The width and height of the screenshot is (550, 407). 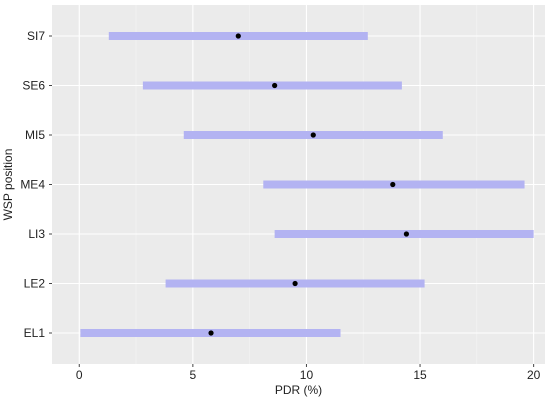 I want to click on mean-point-MI5, so click(x=313, y=135).